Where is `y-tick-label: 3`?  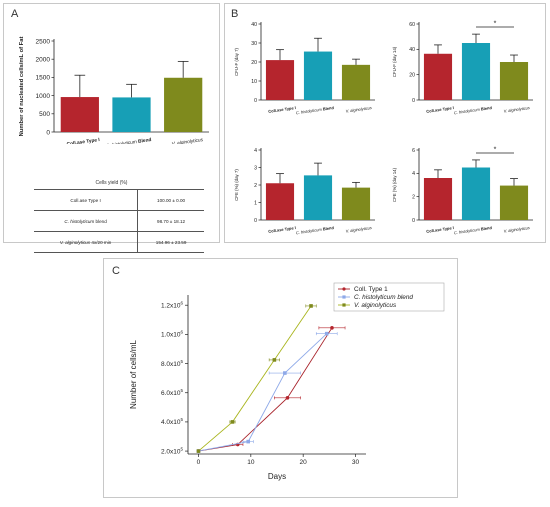
y-tick-label: 3 is located at coordinates (255, 168).